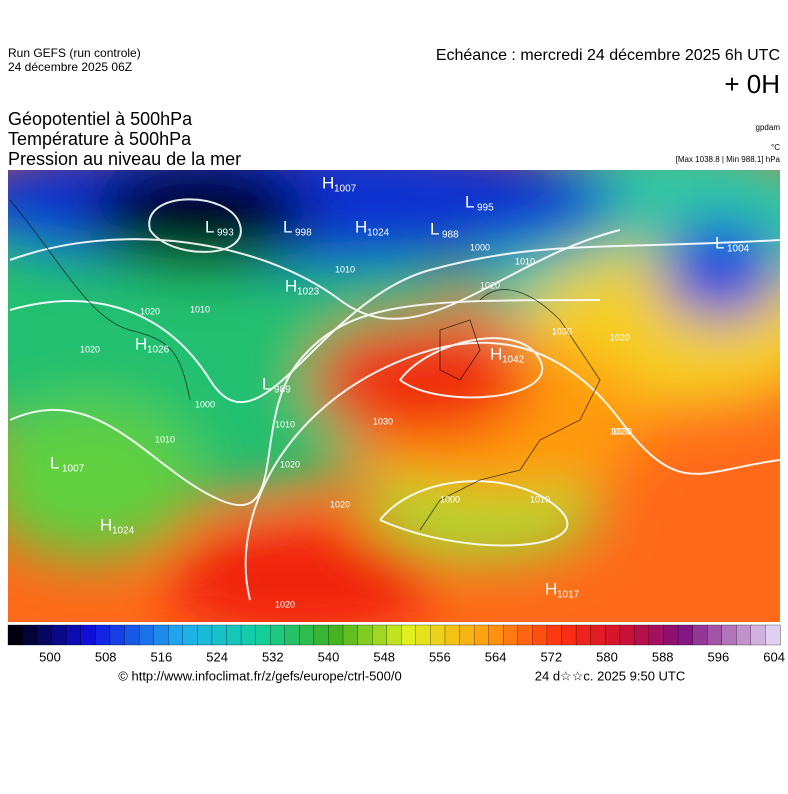 The height and width of the screenshot is (794, 788). What do you see at coordinates (768, 127) in the screenshot?
I see `unit: gpdam` at bounding box center [768, 127].